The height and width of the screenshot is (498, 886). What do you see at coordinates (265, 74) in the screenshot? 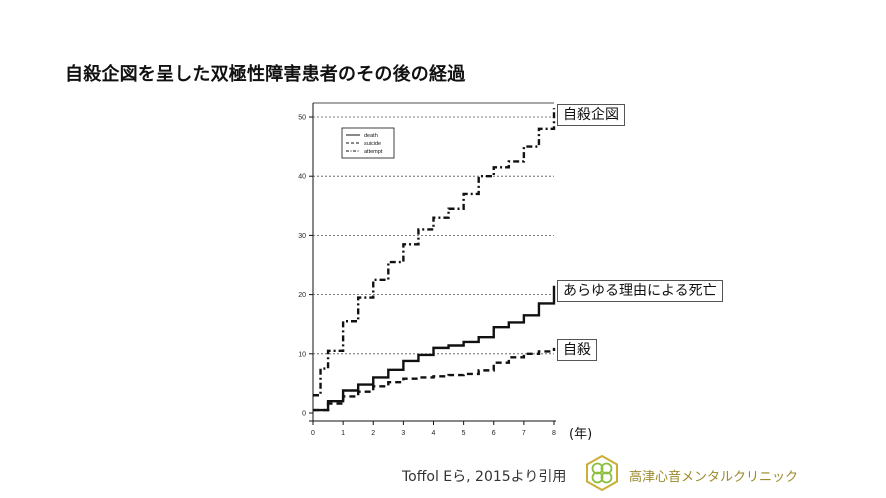
I see `slide-title: 自殺企図を呈した双極性障害患者のその後の経過` at bounding box center [265, 74].